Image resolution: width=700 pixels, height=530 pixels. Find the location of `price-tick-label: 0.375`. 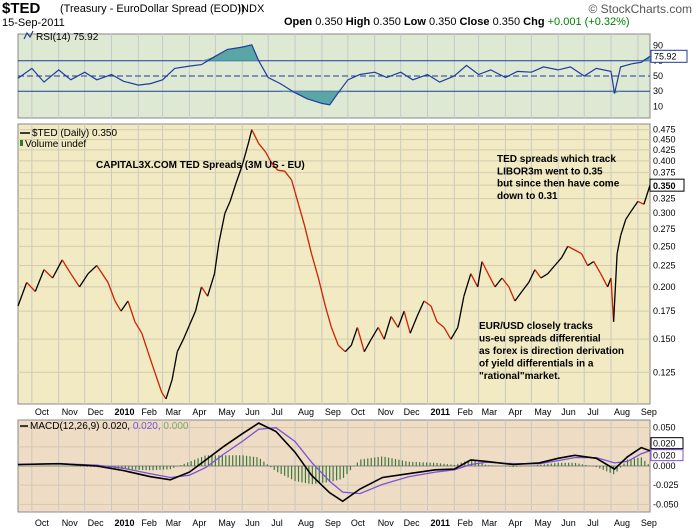

price-tick-label: 0.375 is located at coordinates (664, 173).